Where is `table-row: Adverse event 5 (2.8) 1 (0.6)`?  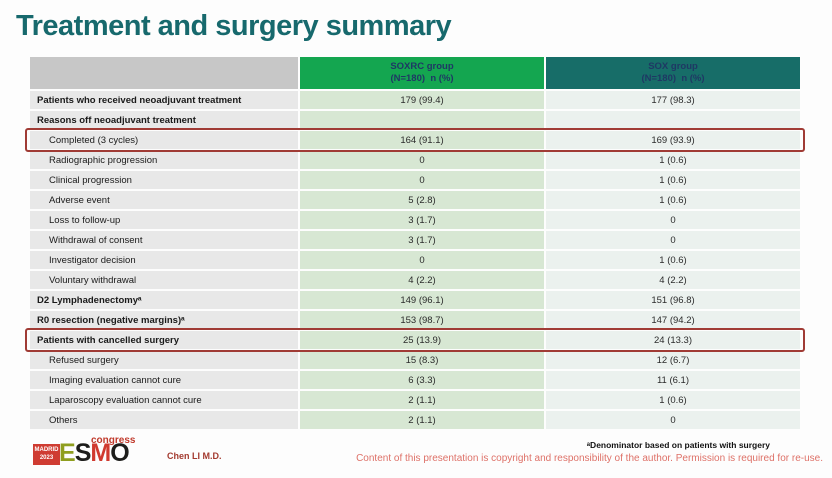
table-row: Adverse event 5 (2.8) 1 (0.6) is located at coordinates (415, 200).